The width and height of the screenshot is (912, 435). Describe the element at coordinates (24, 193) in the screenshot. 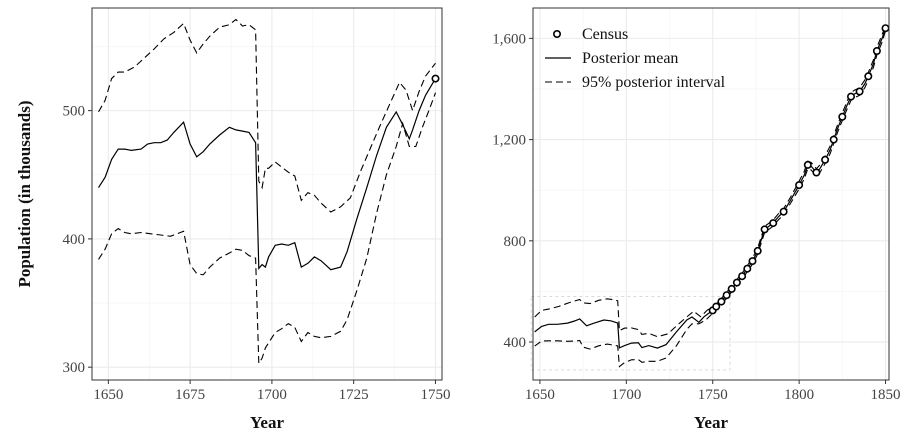

I see `y-axis-title: Population (in thousands)` at that location.